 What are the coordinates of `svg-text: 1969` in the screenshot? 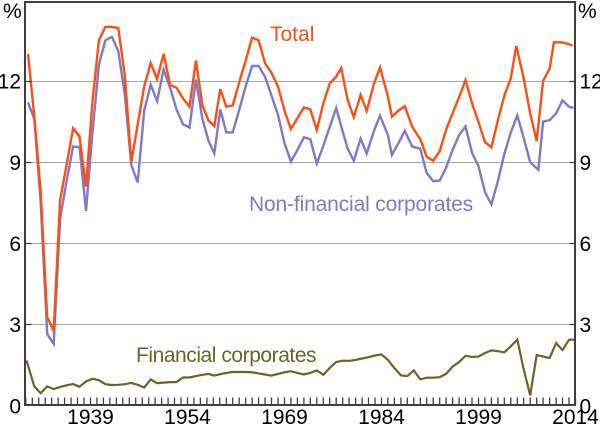 It's located at (284, 416).